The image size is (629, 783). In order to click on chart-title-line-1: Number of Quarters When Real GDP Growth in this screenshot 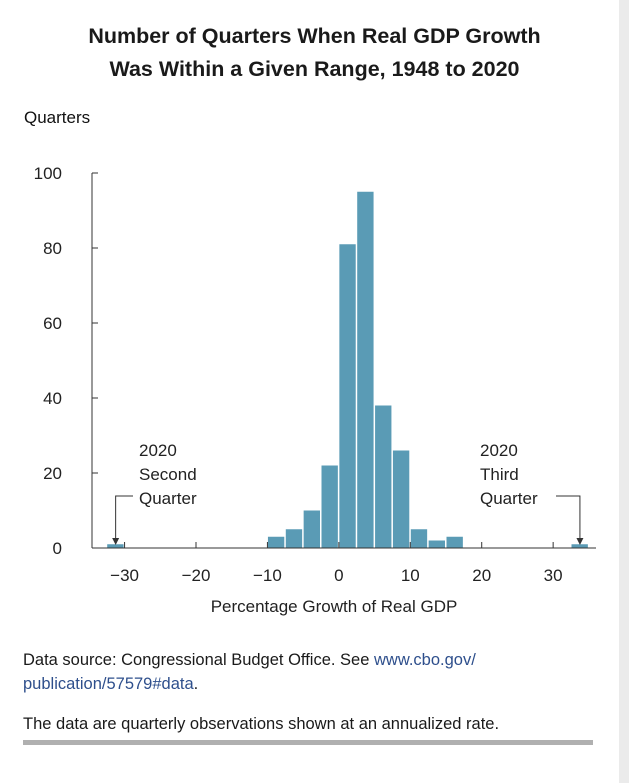, I will do `click(314, 36)`.